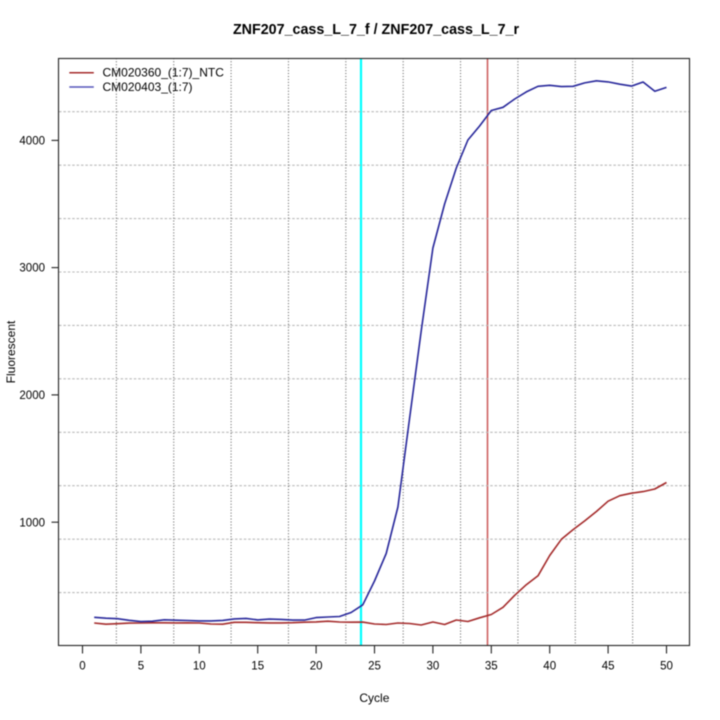 This screenshot has width=720, height=720. I want to click on svg-text: 40, so click(549, 667).